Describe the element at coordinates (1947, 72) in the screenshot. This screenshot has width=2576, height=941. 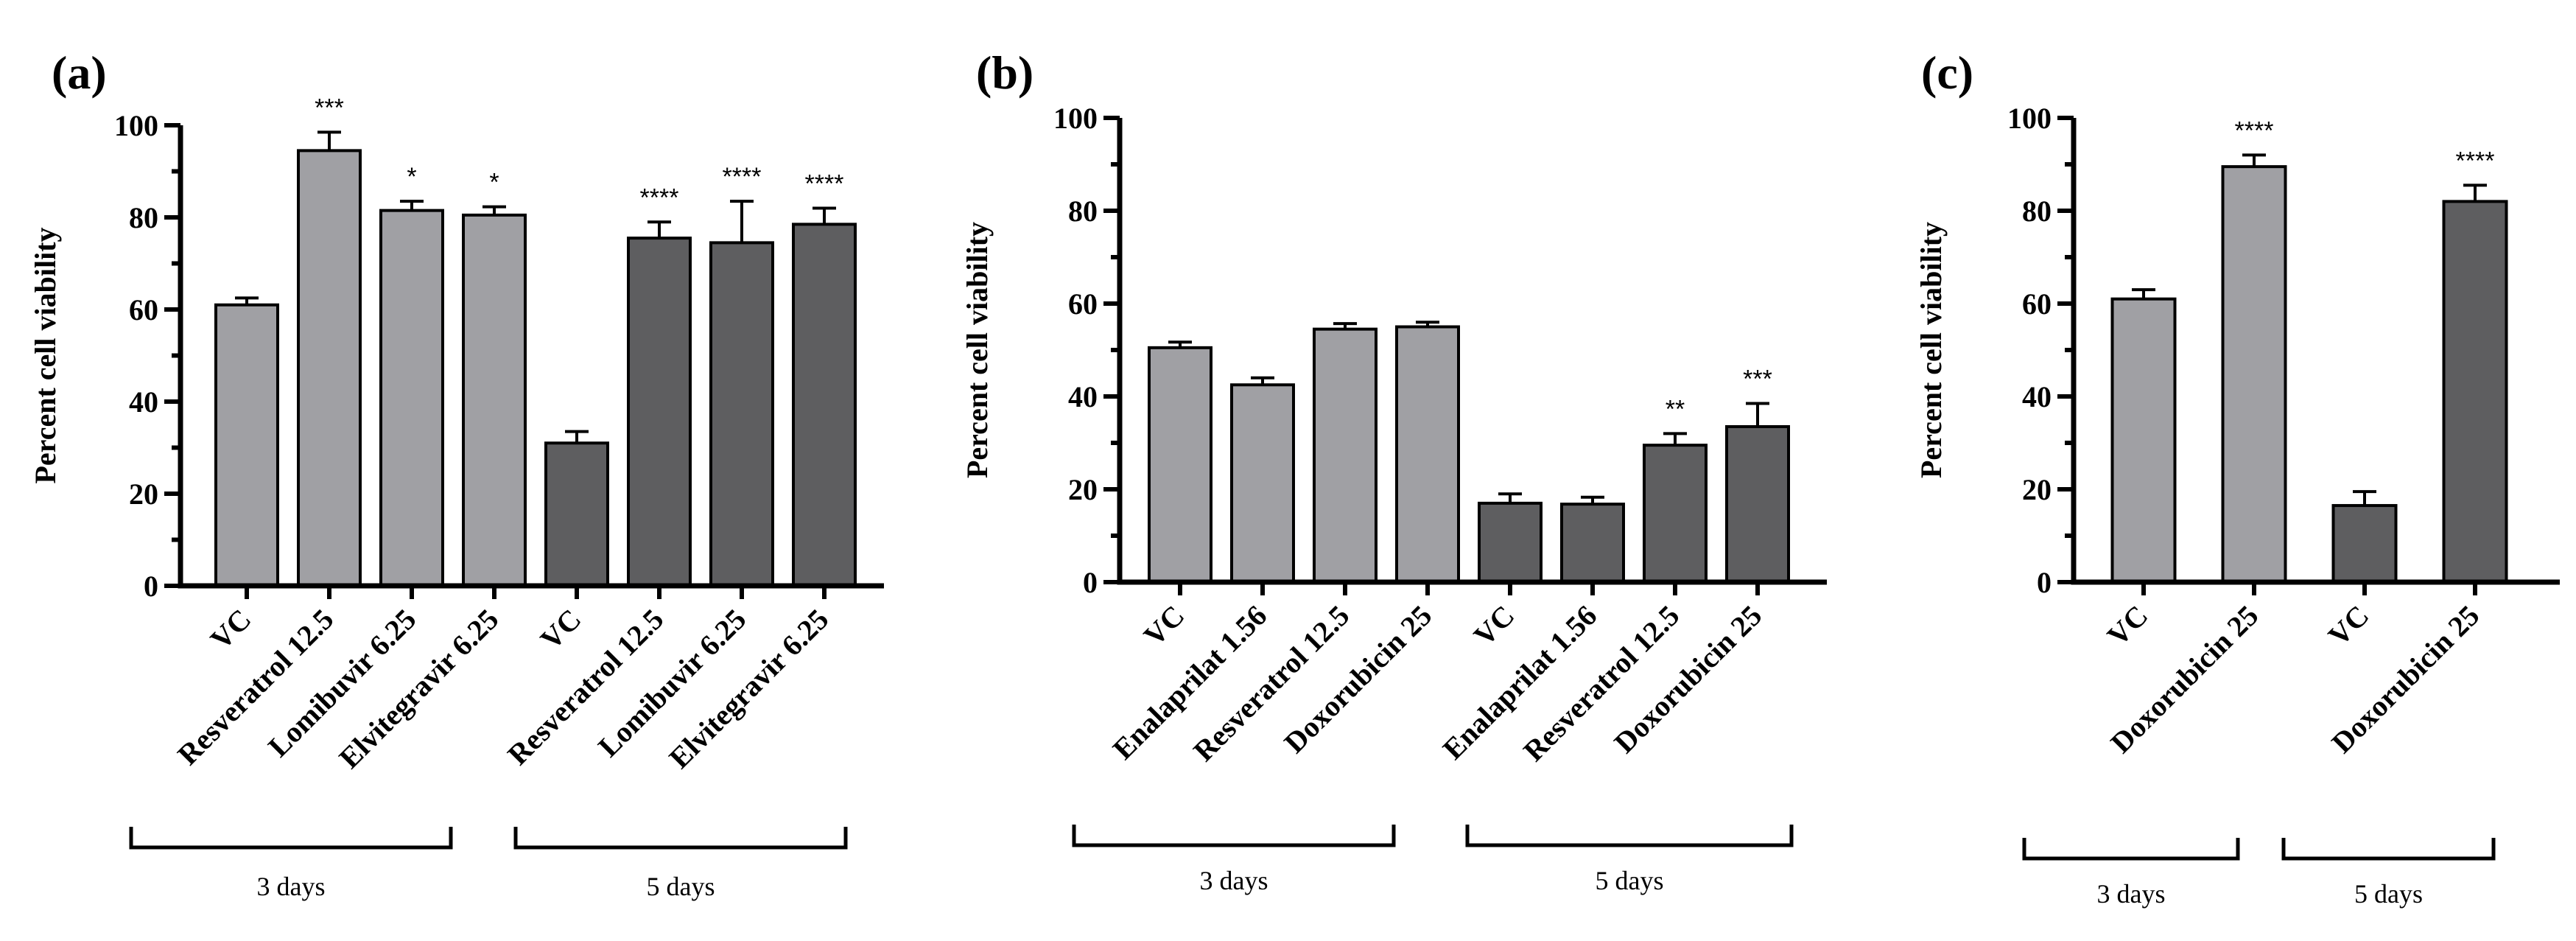
I see `panel-label: (c)` at that location.